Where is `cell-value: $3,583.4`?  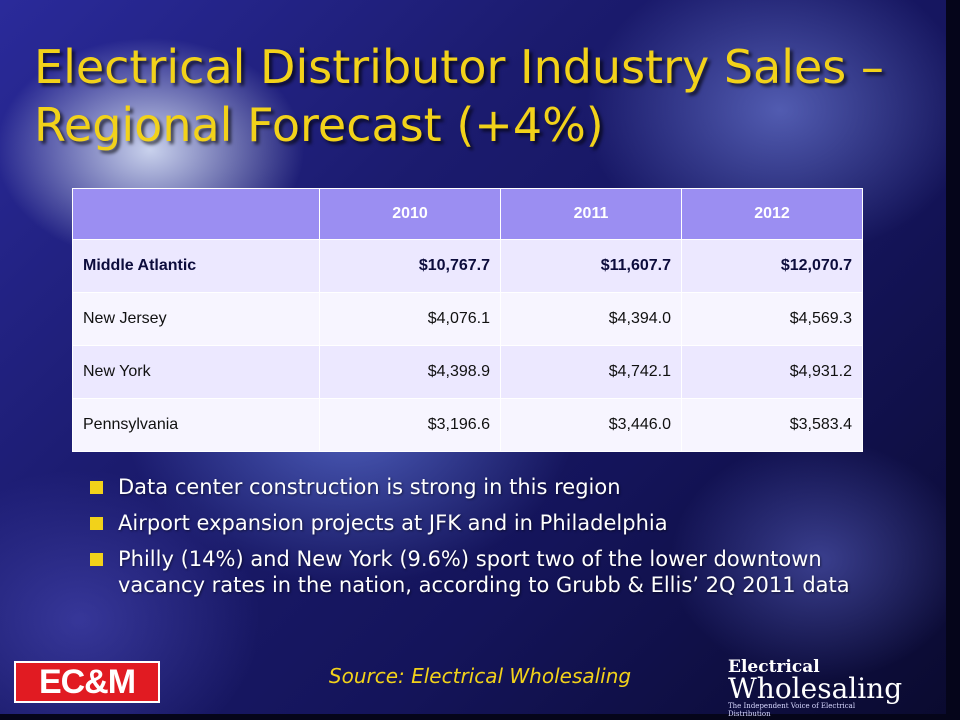 cell-value: $3,583.4 is located at coordinates (772, 425).